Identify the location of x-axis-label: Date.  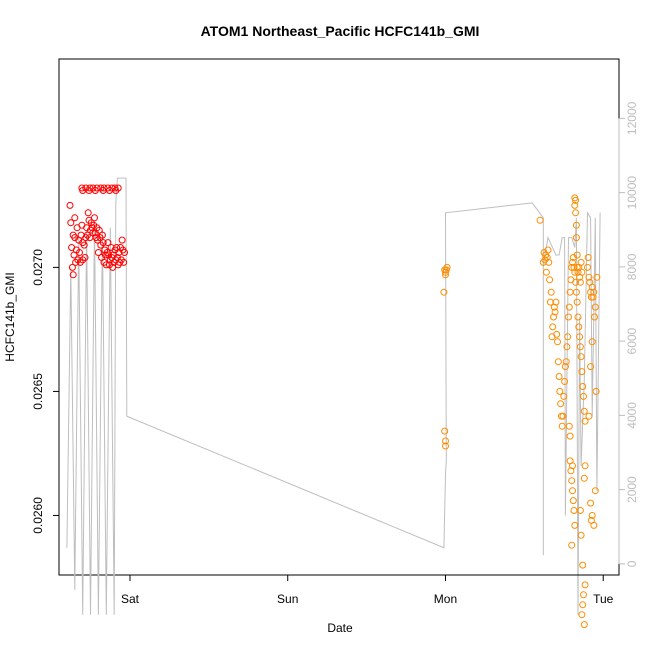
(340, 628).